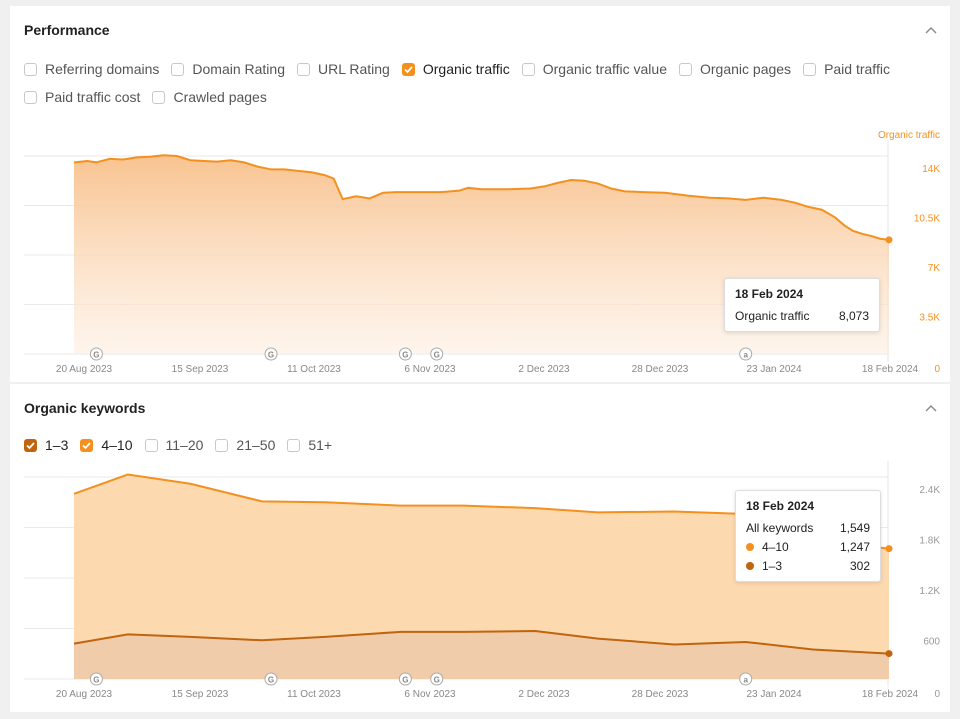  What do you see at coordinates (220, 97) in the screenshot?
I see `checkbox-label: Crawled pages` at bounding box center [220, 97].